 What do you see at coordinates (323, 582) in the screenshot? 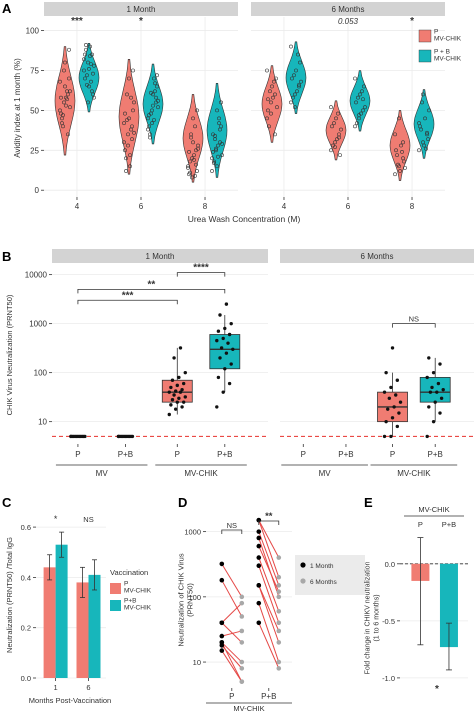
I see `legend-entry: 6 Months` at bounding box center [323, 582].